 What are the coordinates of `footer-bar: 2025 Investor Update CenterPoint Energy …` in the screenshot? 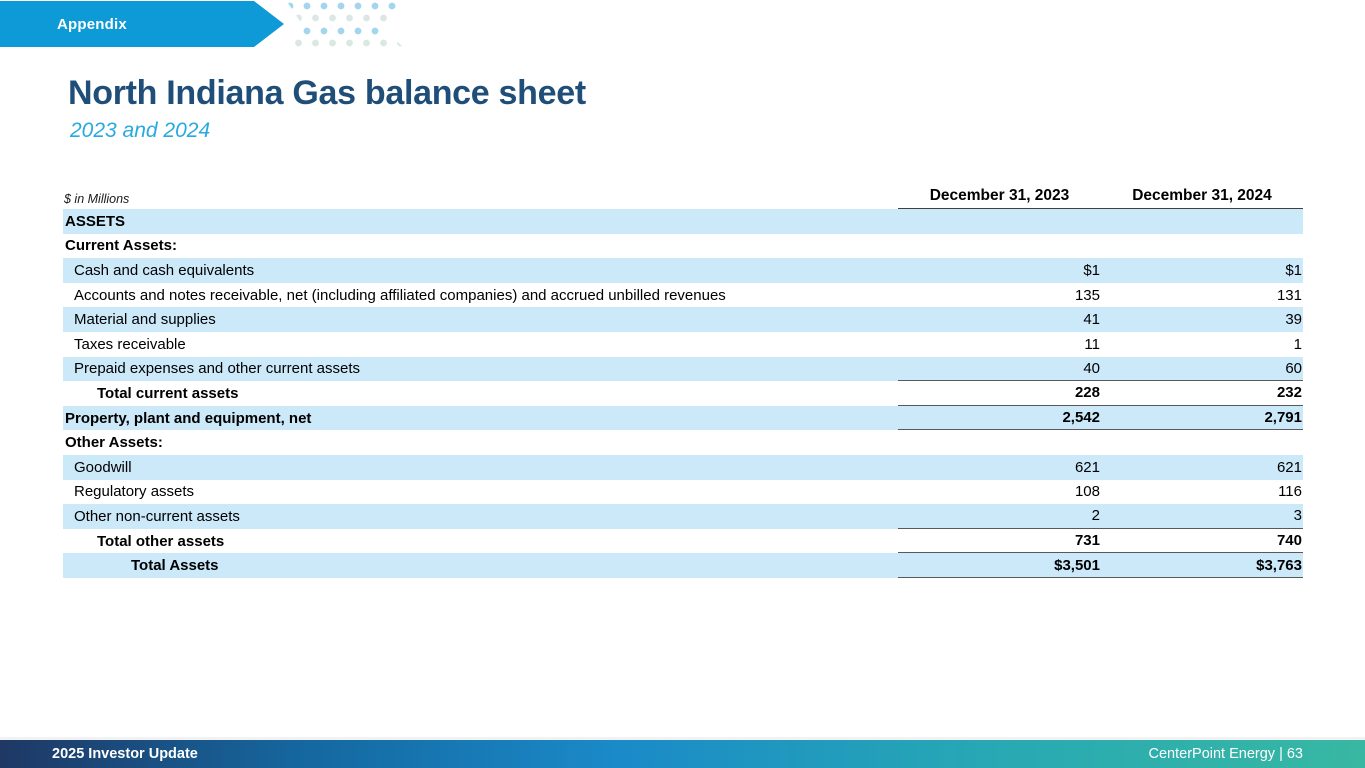 It's located at (682, 754).